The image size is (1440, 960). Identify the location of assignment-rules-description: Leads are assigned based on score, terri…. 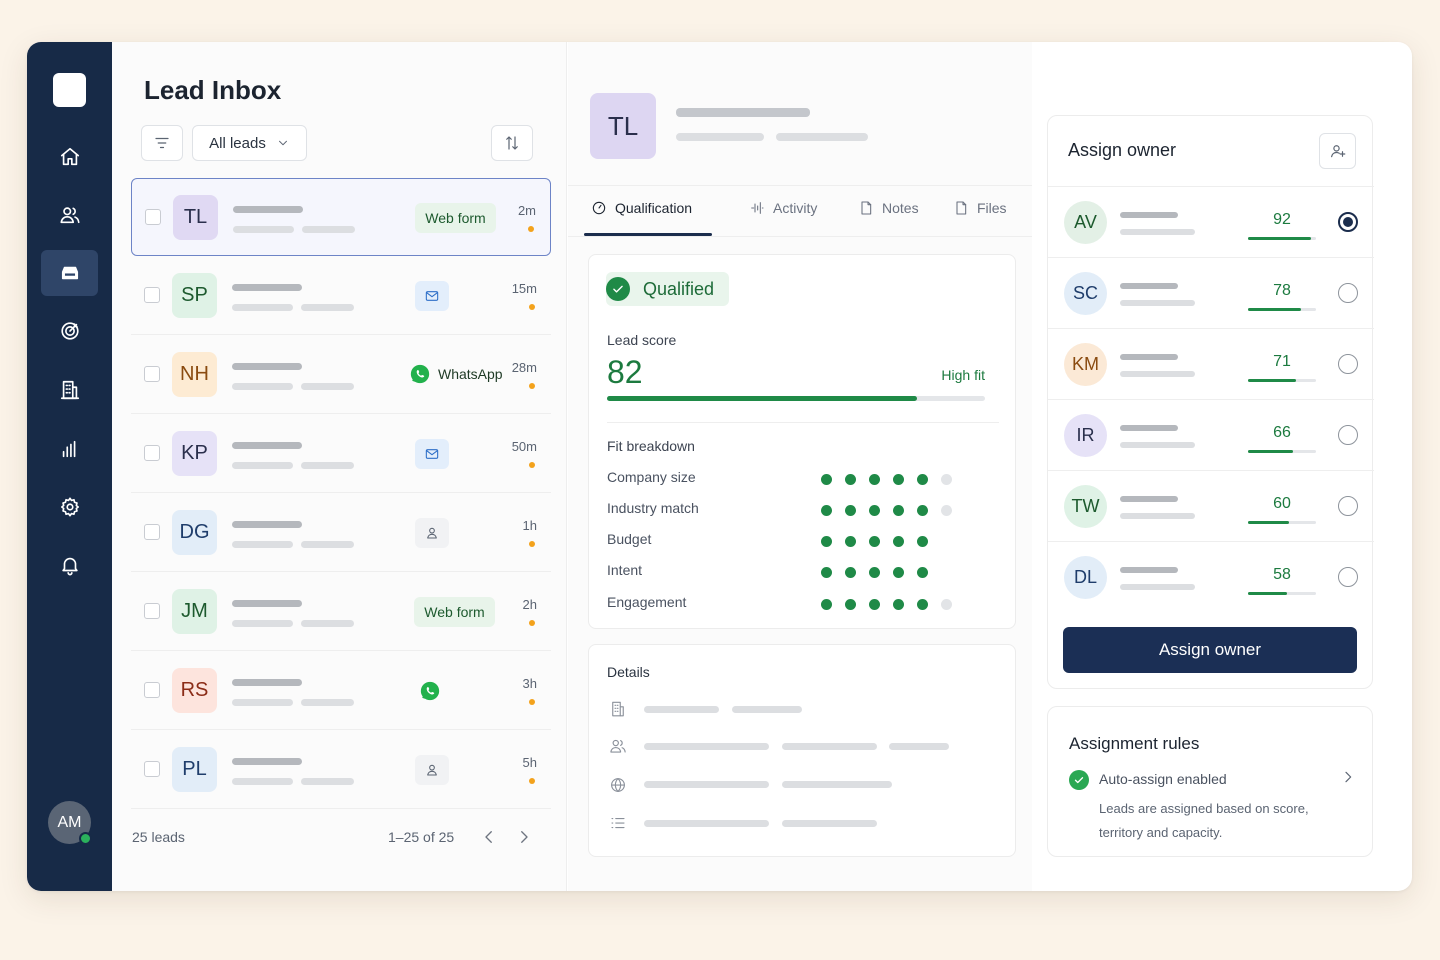
(1204, 820).